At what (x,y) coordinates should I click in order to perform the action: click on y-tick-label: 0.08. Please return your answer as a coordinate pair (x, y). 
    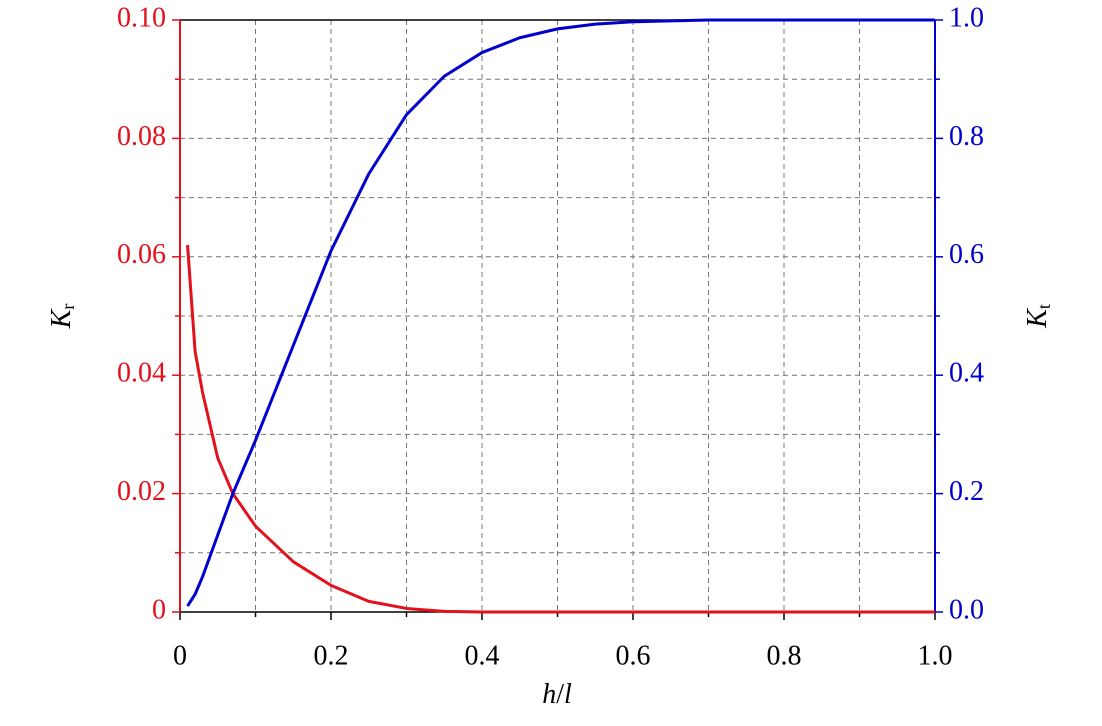
    Looking at the image, I should click on (141, 136).